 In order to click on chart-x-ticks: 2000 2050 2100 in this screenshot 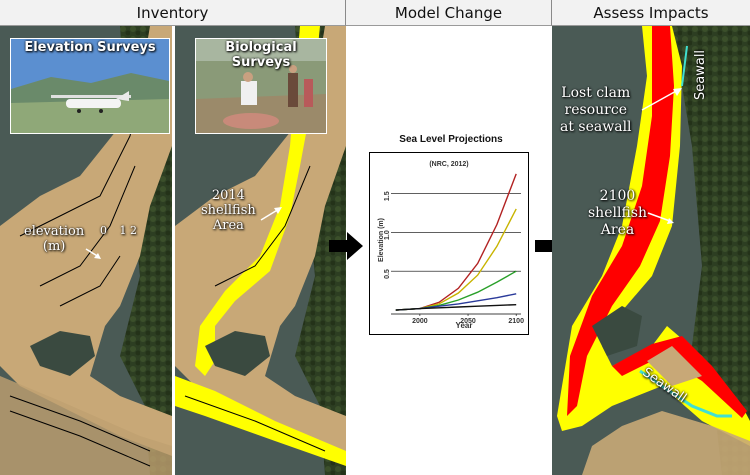, I will do `click(457, 319)`.